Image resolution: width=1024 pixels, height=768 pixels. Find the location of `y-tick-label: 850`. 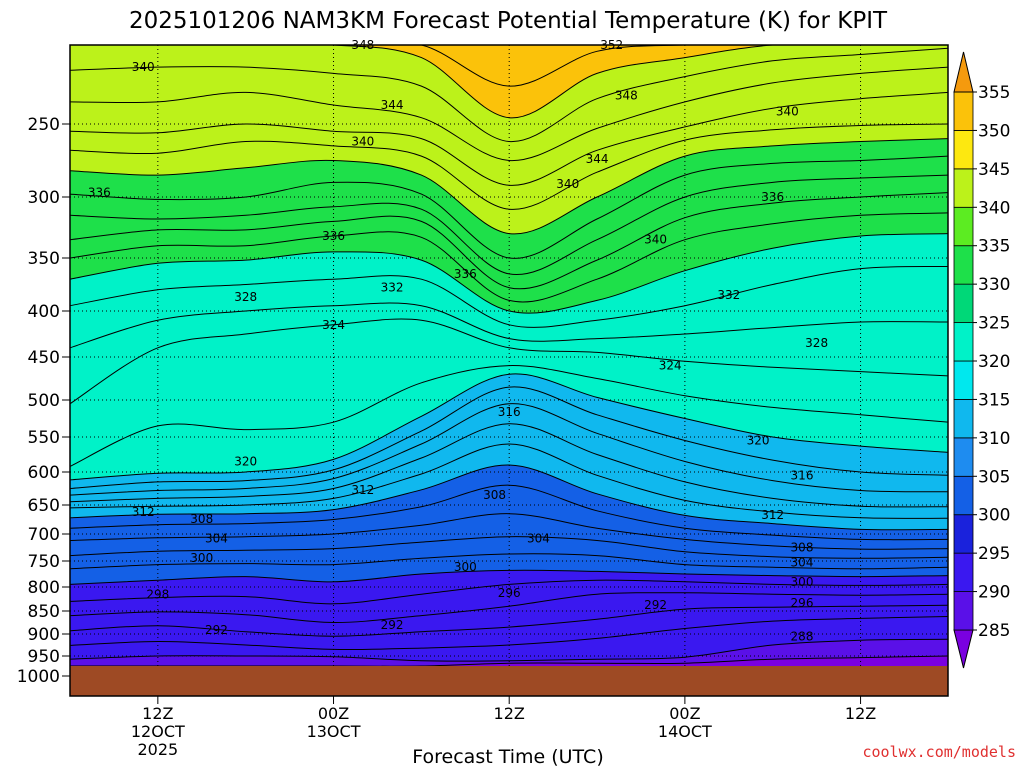

y-tick-label: 850 is located at coordinates (44, 612).